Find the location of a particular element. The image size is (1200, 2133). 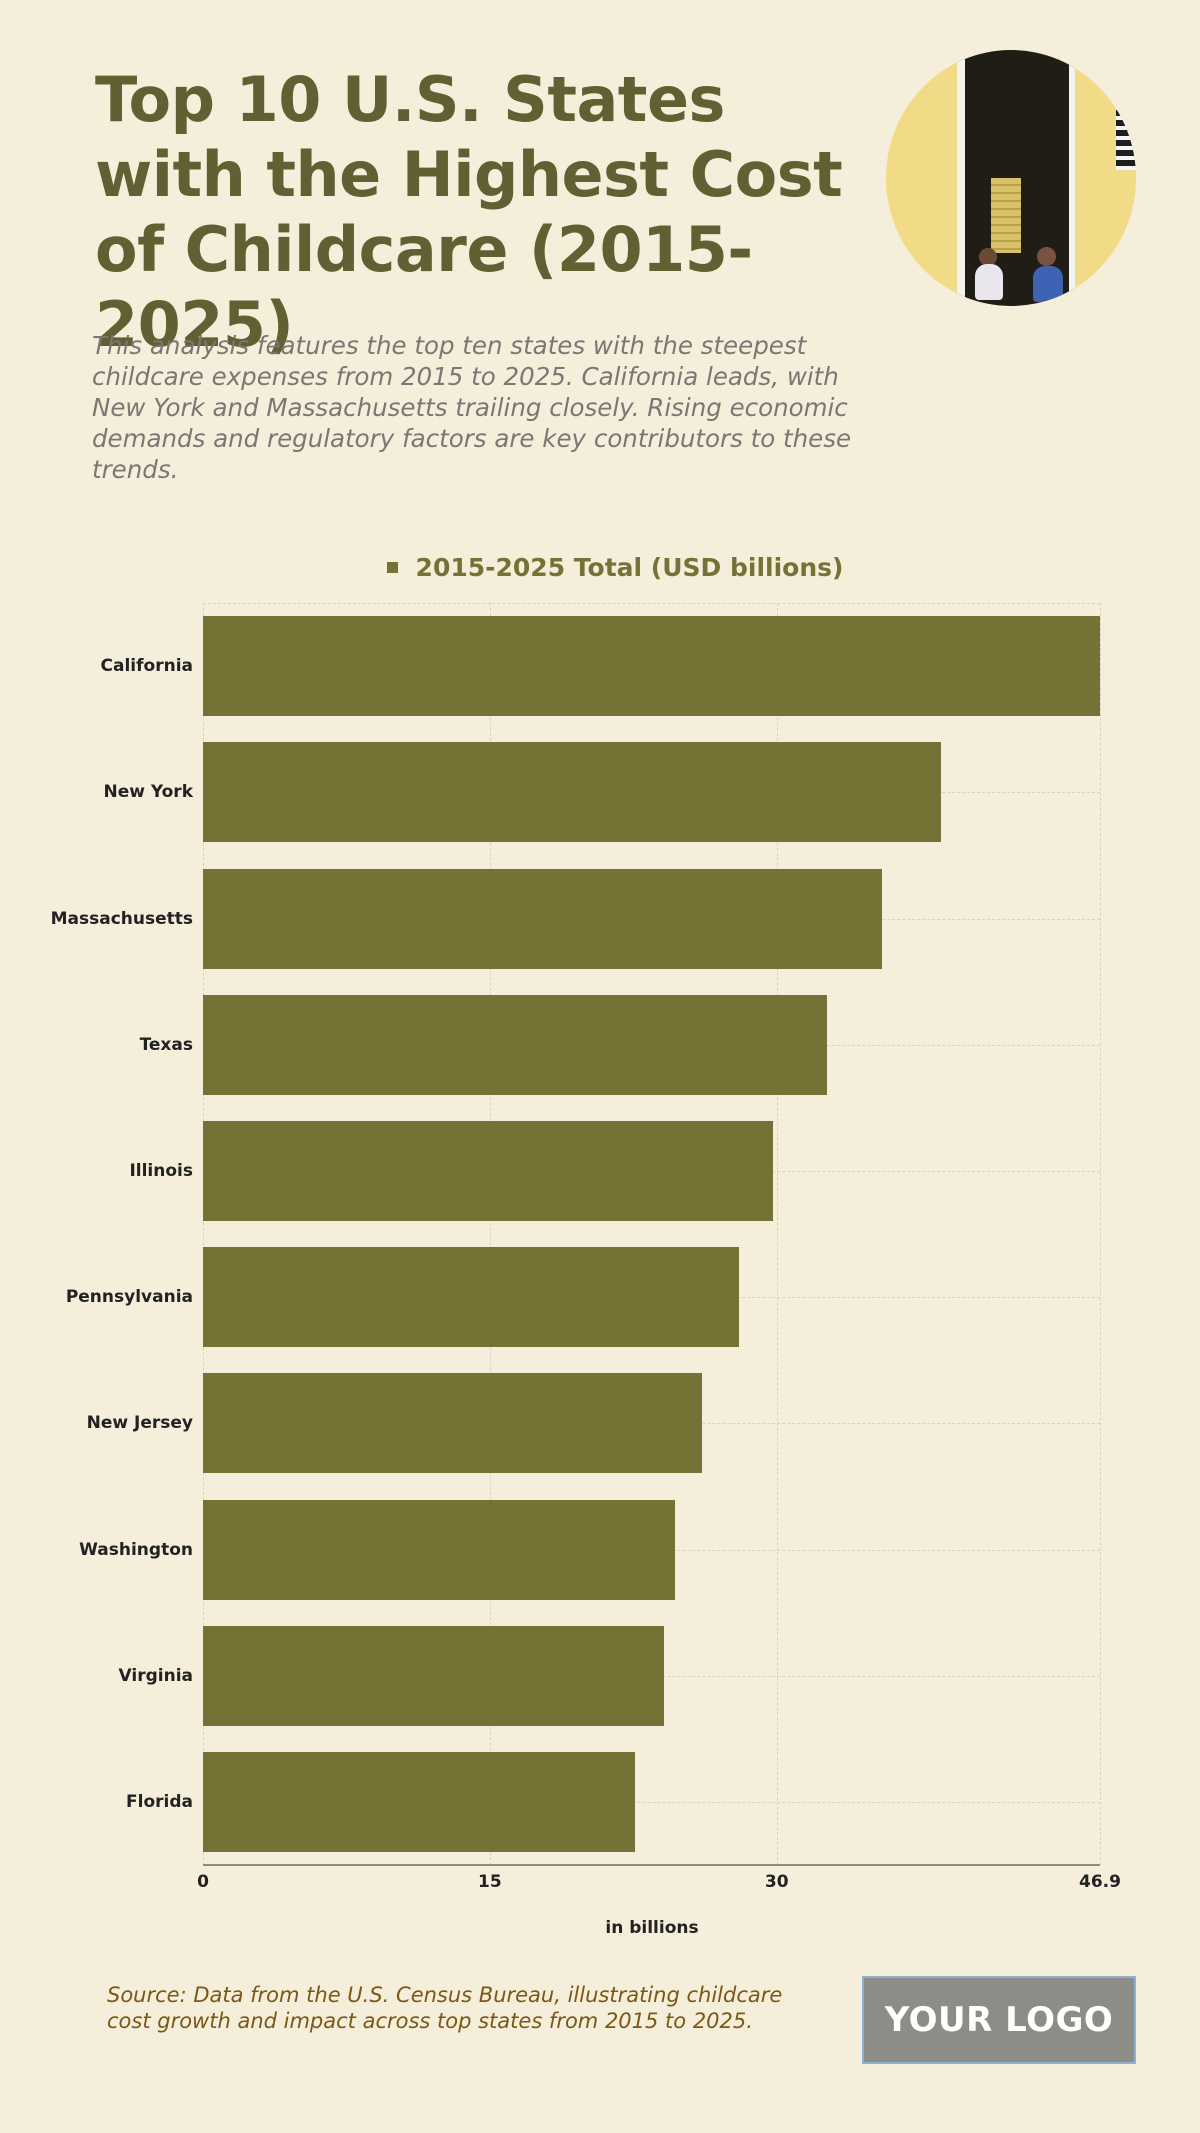

legend-label: 2015-2025 Total (USD billions) is located at coordinates (629, 567).